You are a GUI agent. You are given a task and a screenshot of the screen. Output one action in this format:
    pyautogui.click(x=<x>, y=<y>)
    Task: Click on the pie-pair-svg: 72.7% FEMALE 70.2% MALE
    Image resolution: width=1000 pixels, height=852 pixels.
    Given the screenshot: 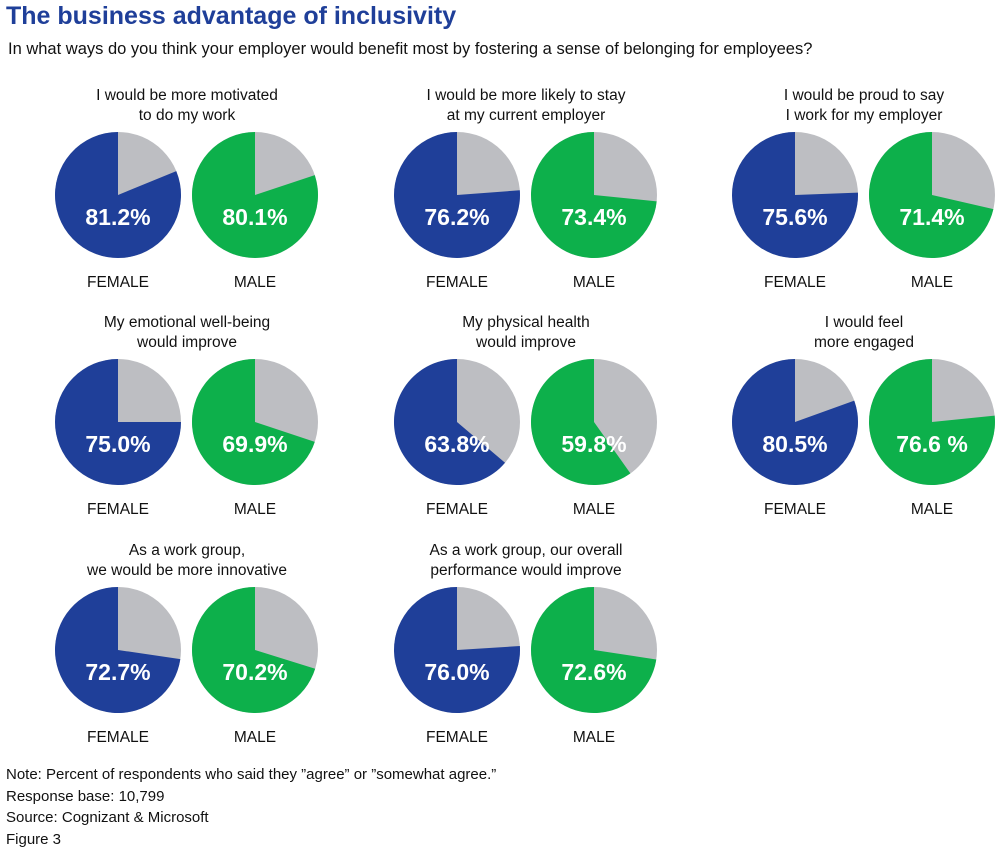 What is the action you would take?
    pyautogui.click(x=186, y=666)
    